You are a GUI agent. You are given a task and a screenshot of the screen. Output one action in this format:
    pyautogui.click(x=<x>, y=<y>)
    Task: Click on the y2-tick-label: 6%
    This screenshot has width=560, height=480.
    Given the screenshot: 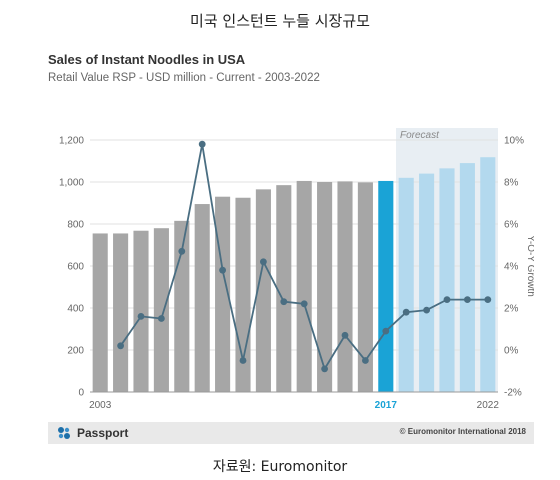 What is the action you would take?
    pyautogui.click(x=511, y=225)
    